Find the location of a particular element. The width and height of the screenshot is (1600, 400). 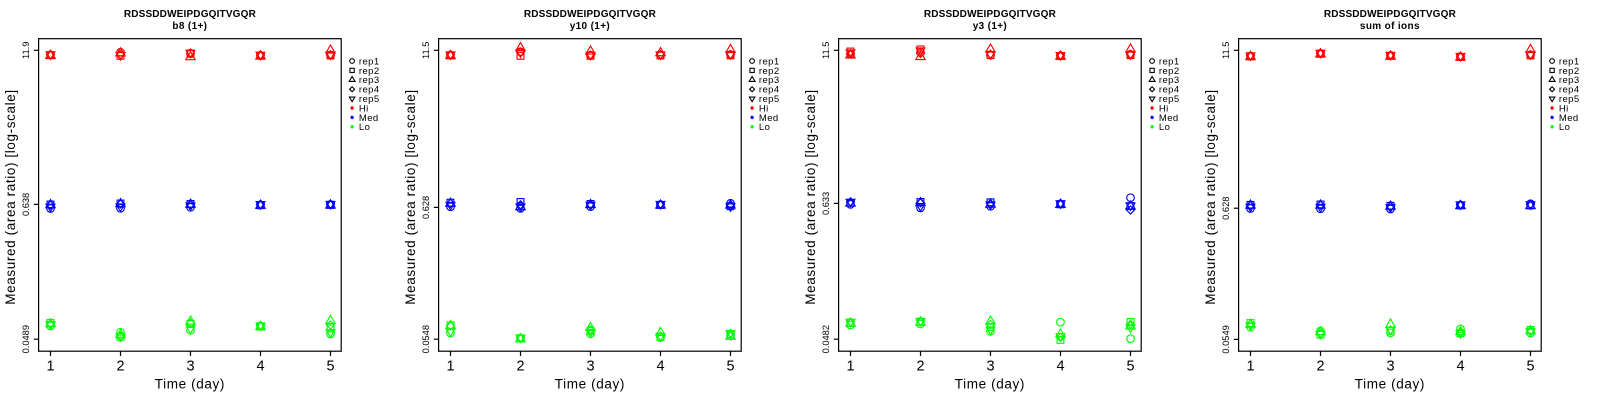

svg-text: sum of ions is located at coordinates (1390, 26).